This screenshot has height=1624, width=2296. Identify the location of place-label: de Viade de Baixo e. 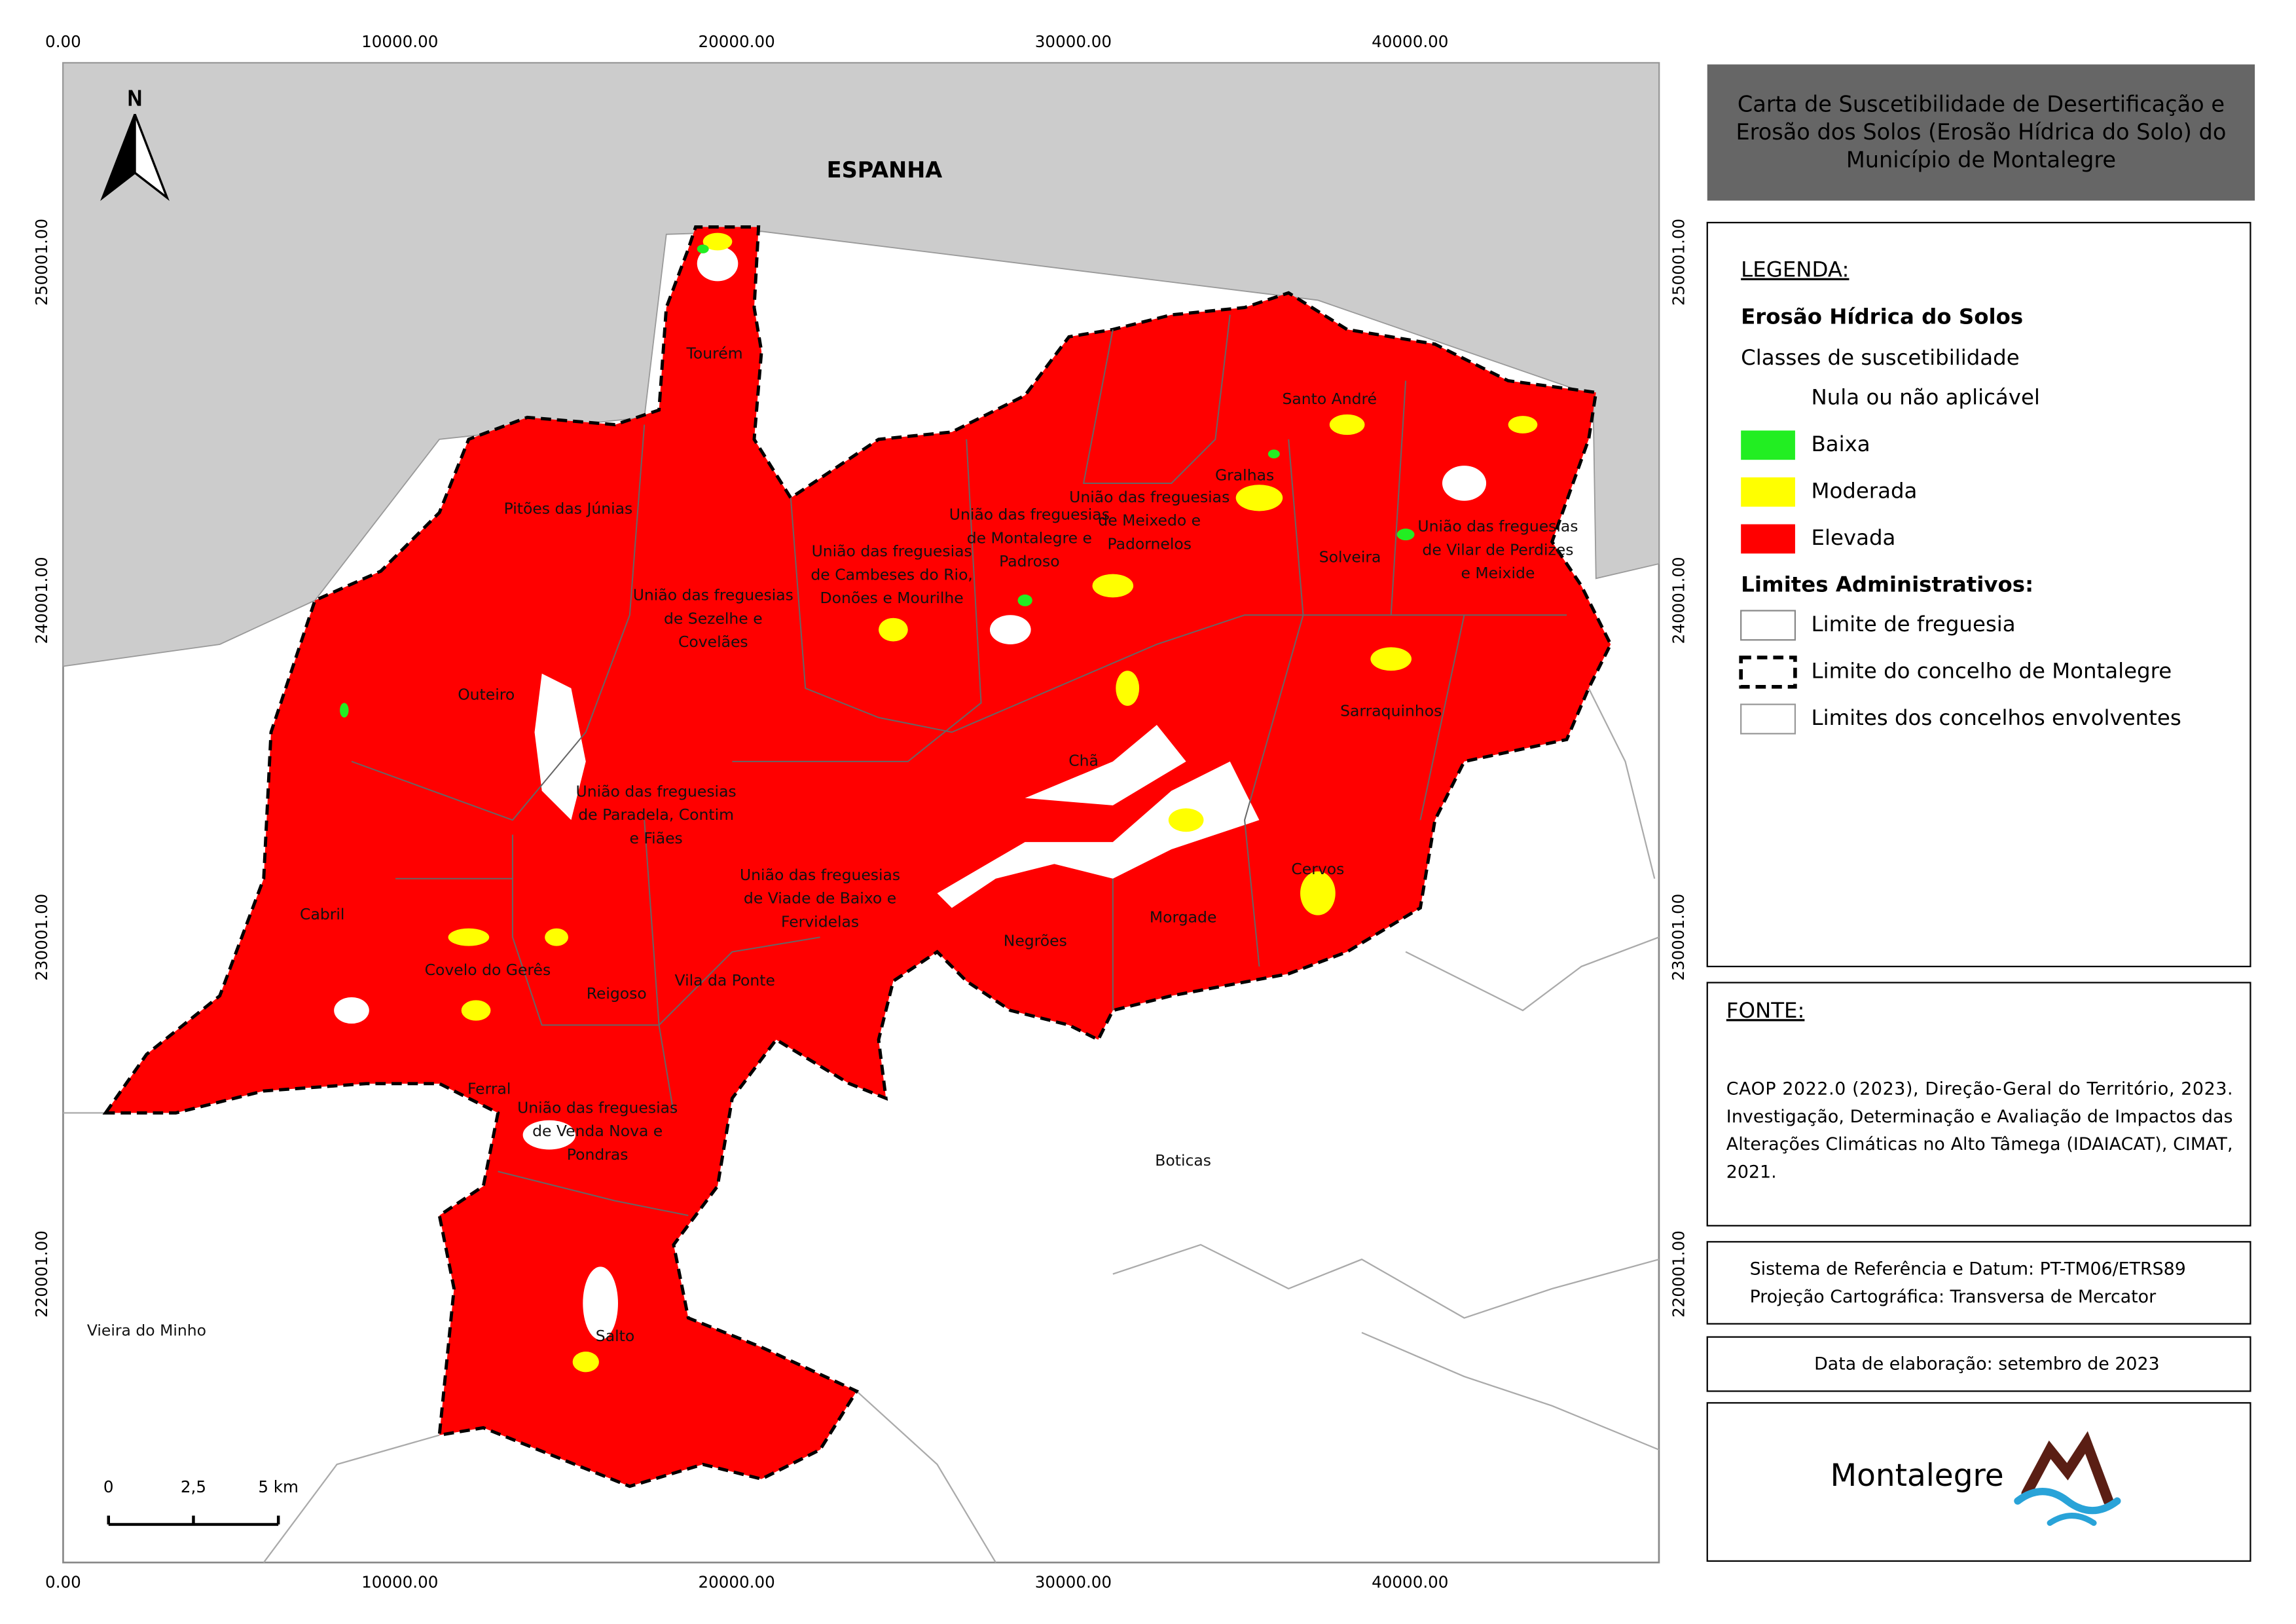
(820, 898).